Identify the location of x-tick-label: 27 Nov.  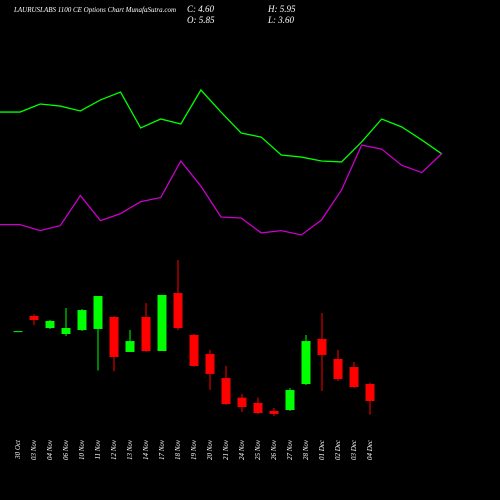
(290, 449).